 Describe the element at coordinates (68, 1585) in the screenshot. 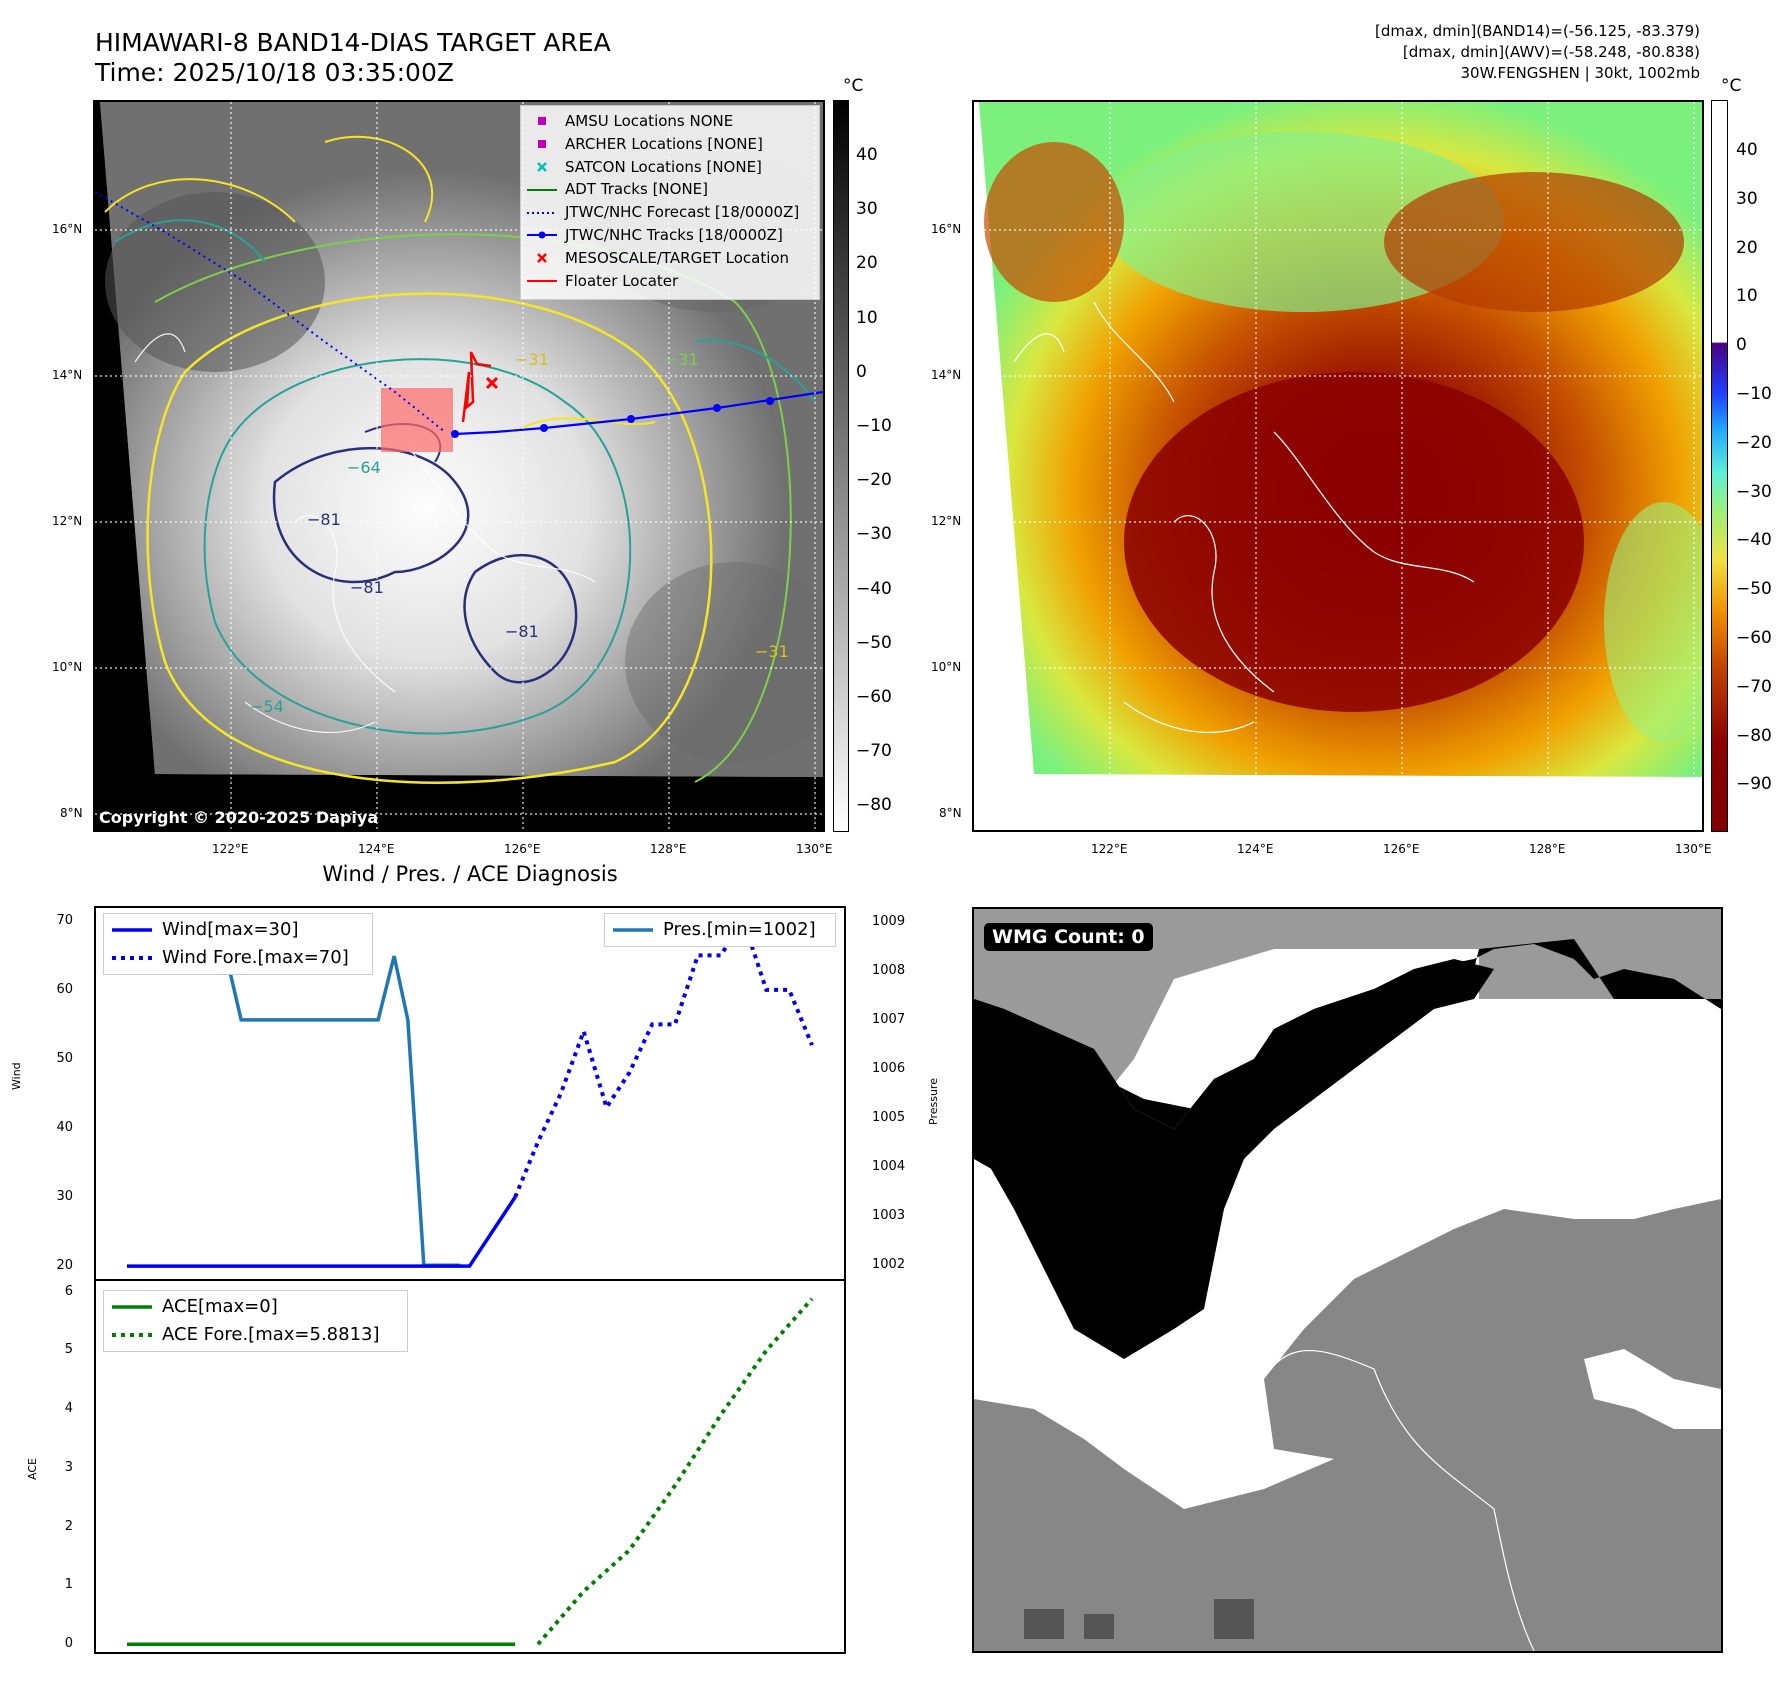

I see `axis-tick-label: 1` at that location.